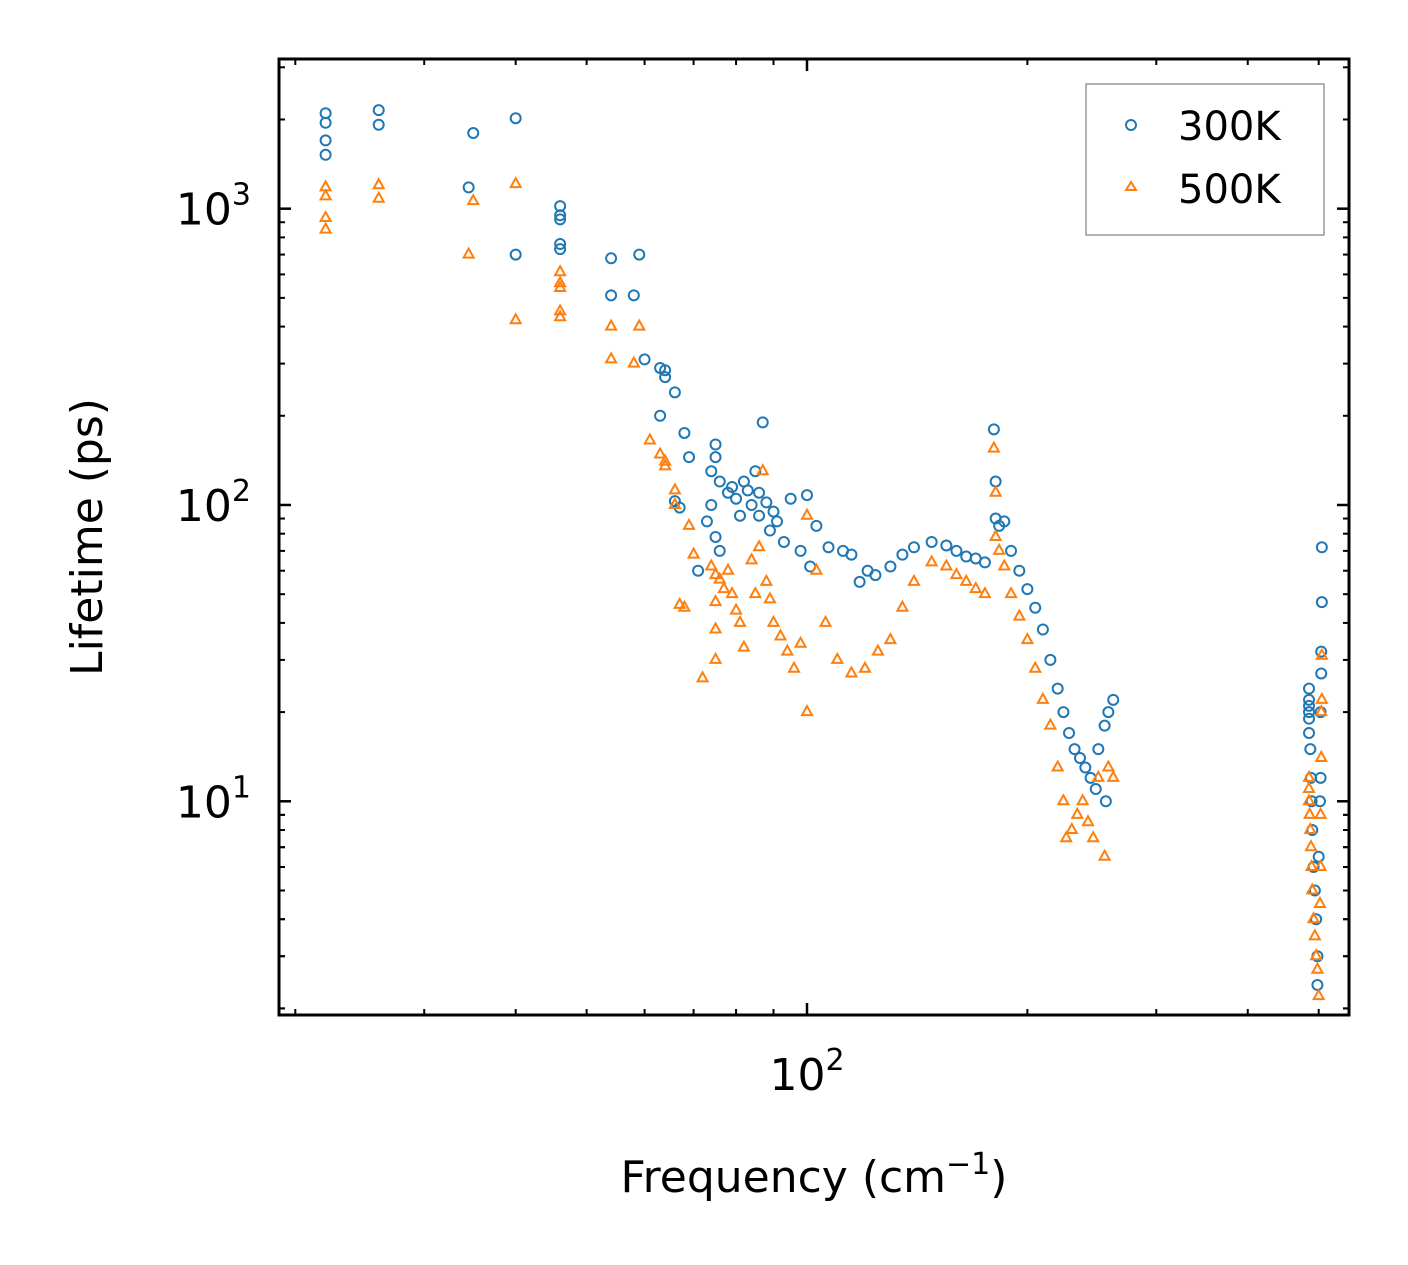 This screenshot has height=1265, width=1408. I want to click on y-tick-label: 10¹, so click(213, 799).